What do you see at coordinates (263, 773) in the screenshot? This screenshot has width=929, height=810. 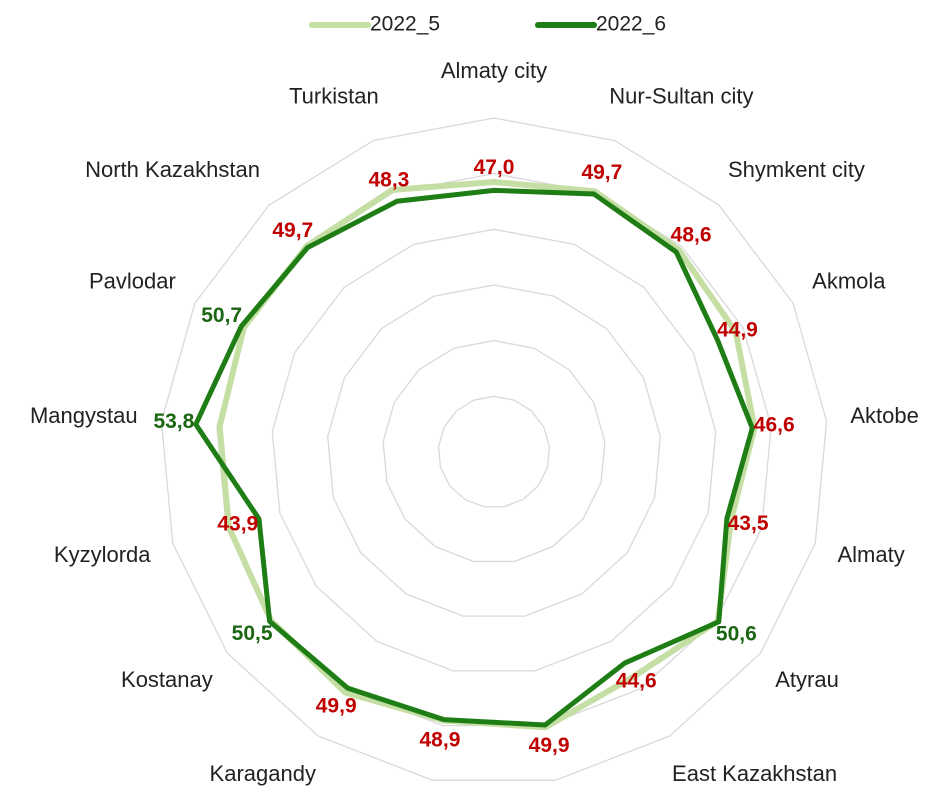 I see `category-label: Karagandy` at bounding box center [263, 773].